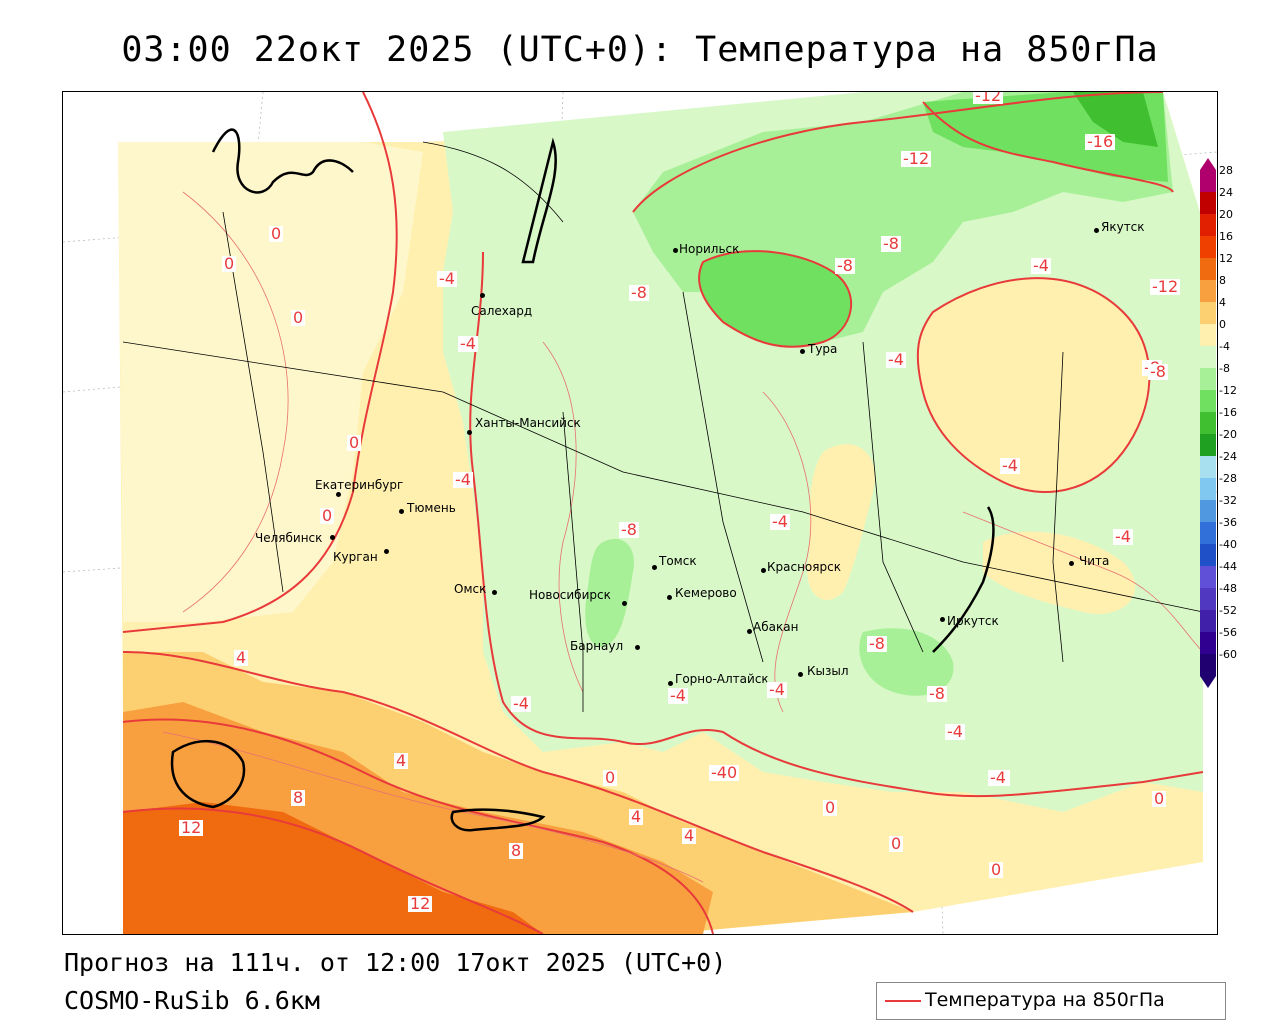 This screenshot has width=1280, height=1024. What do you see at coordinates (1115, 119) in the screenshot?
I see `zone-minus16` at bounding box center [1115, 119].